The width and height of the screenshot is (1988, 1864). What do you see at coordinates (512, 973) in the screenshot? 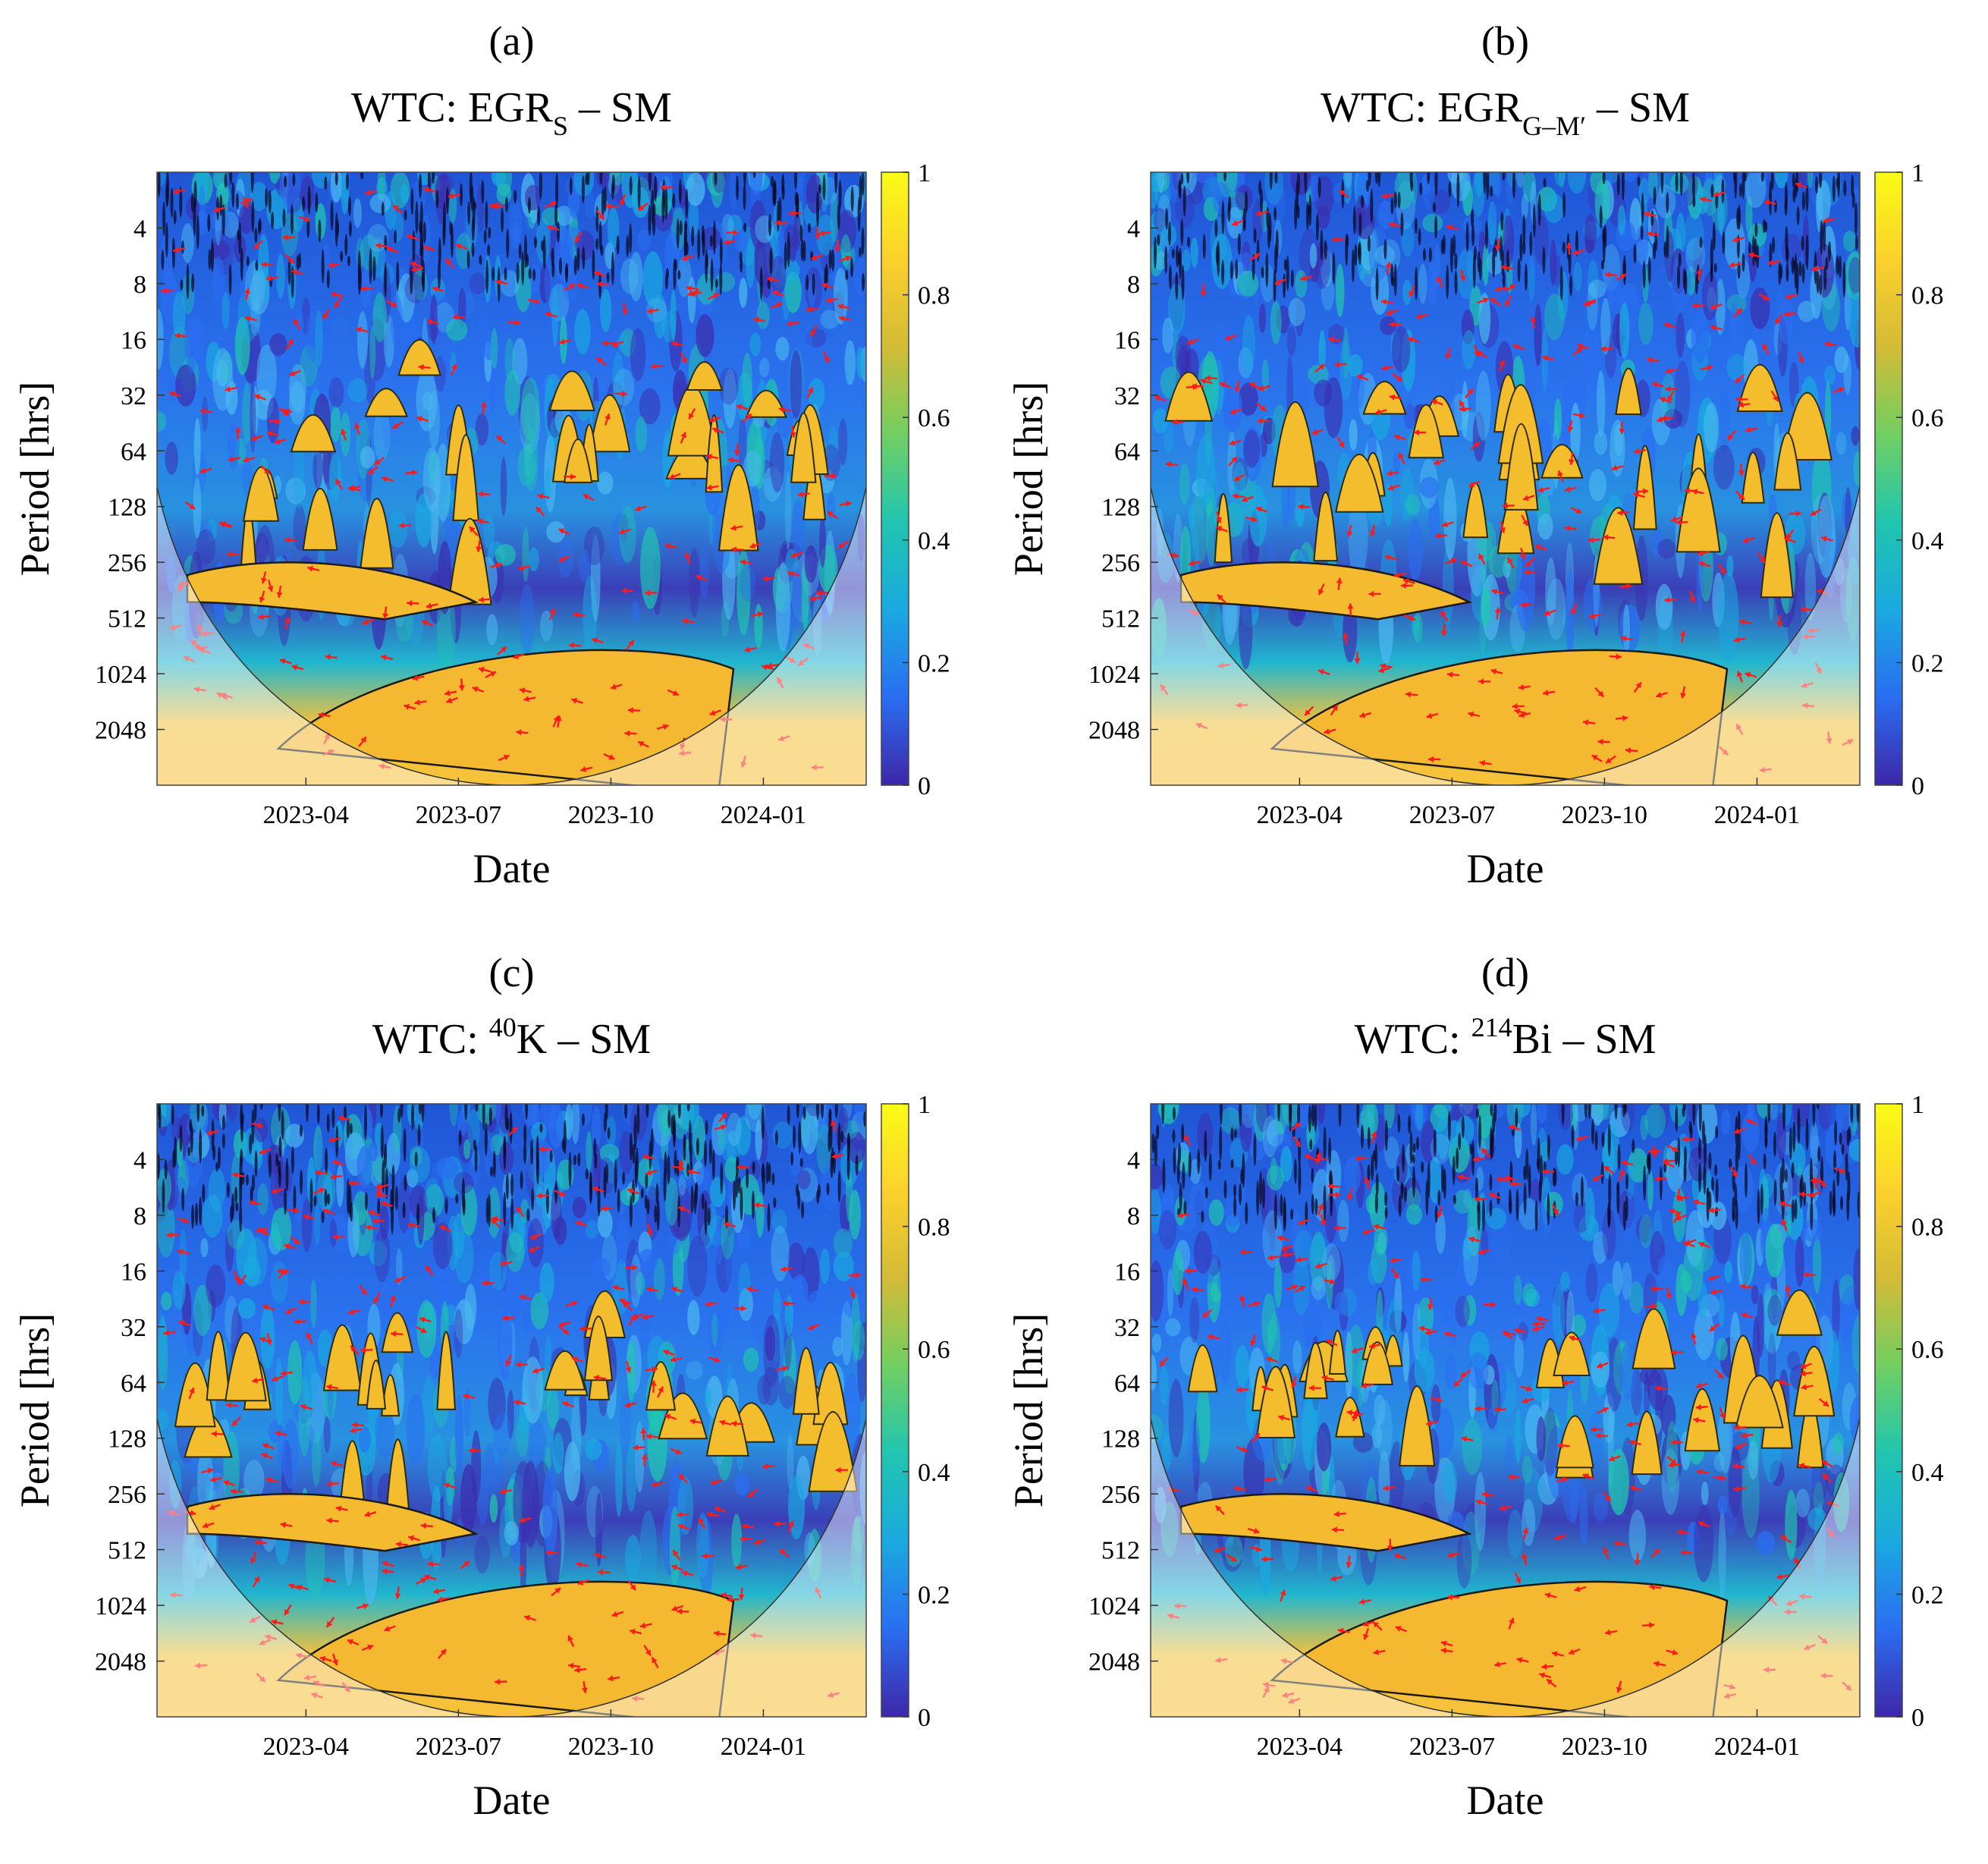
I see `panel-label: (c)` at bounding box center [512, 973].